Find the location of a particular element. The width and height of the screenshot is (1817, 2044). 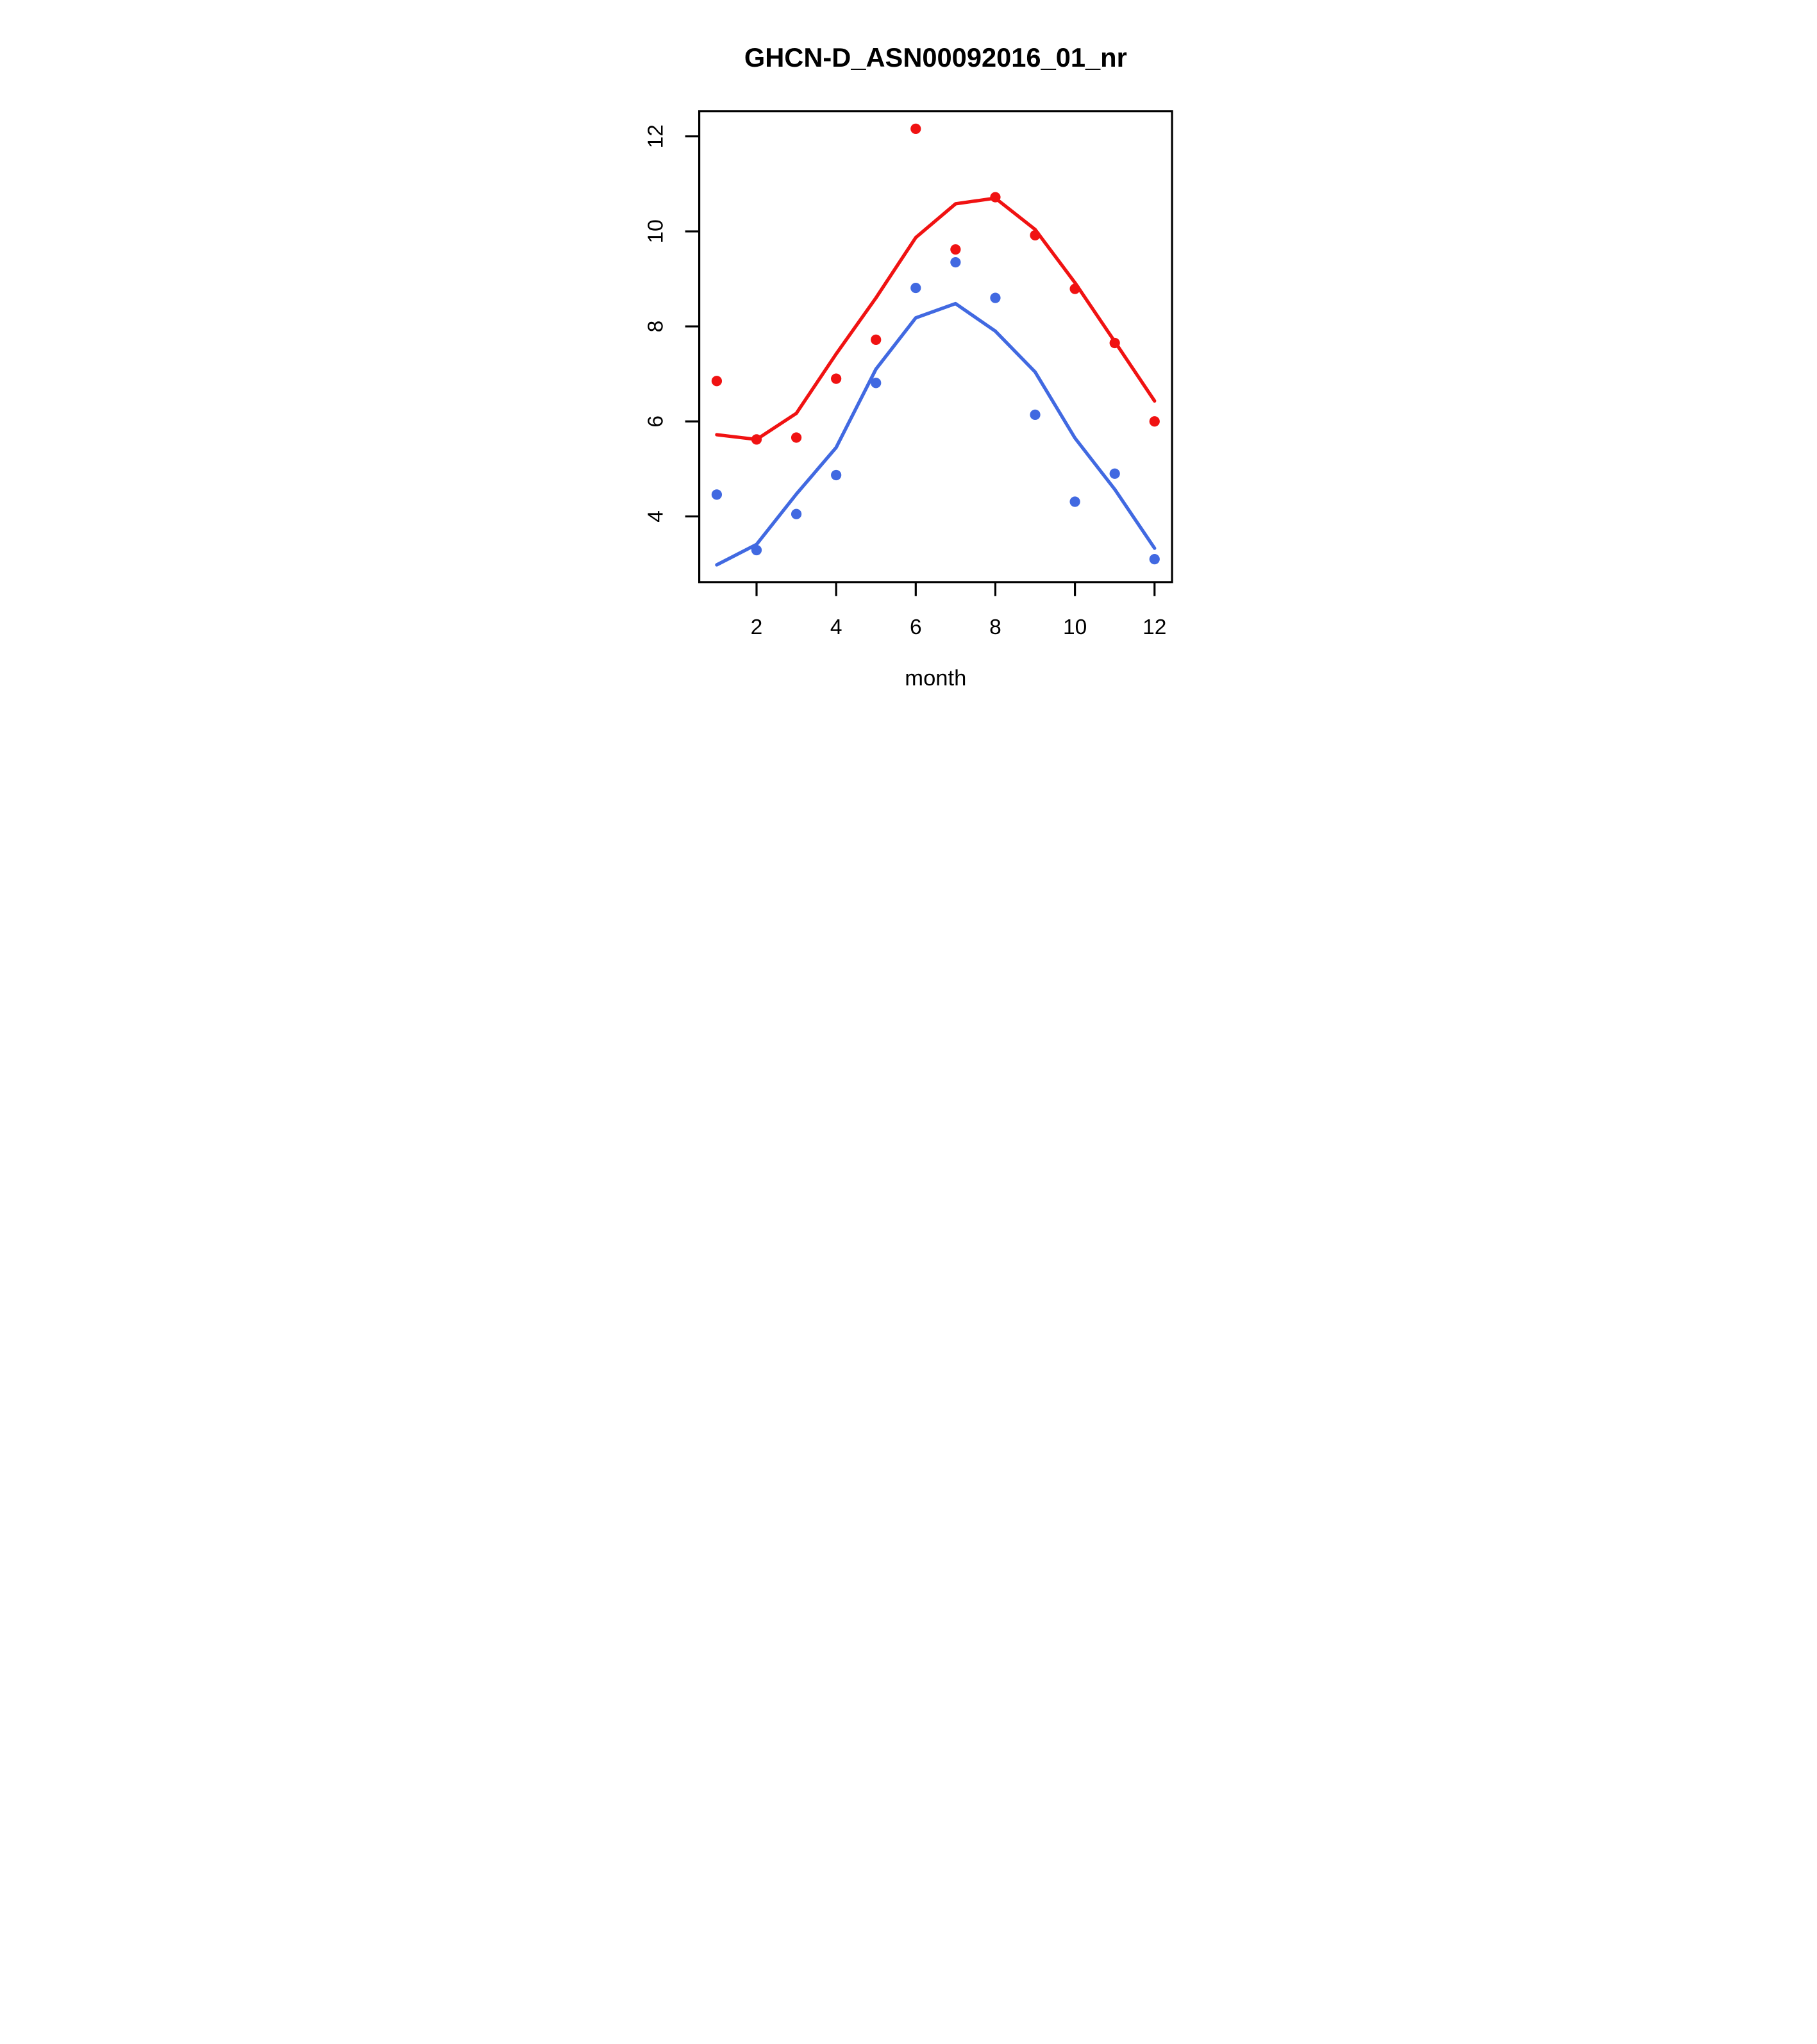

x-tick-label: 2 is located at coordinates (757, 627).